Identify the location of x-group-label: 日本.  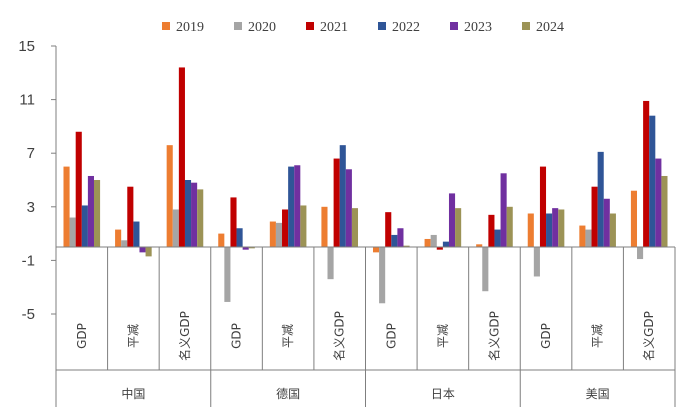
(443, 394).